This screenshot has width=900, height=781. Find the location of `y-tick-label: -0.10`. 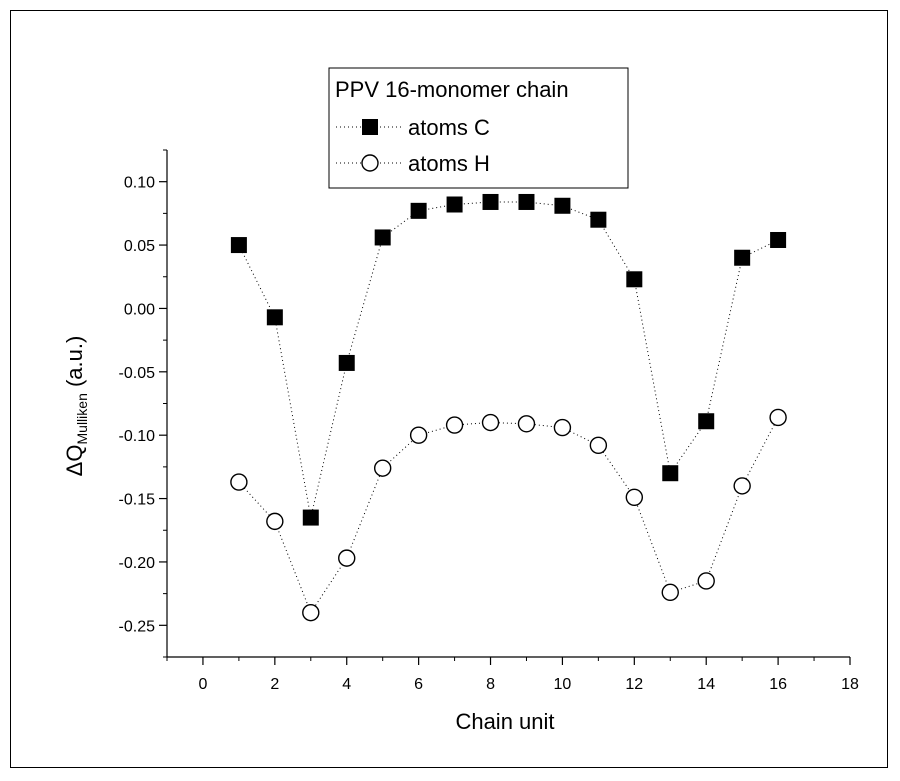

y-tick-label: -0.10 is located at coordinates (137, 436).